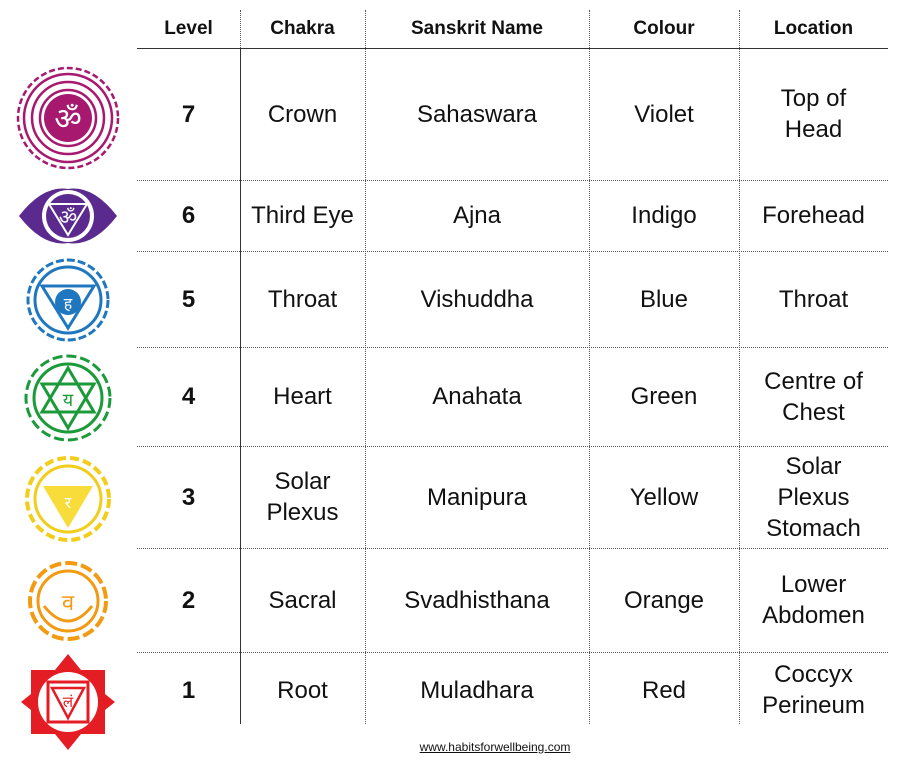 The image size is (899, 761). I want to click on sacral-chakra-icon: व, so click(68, 601).